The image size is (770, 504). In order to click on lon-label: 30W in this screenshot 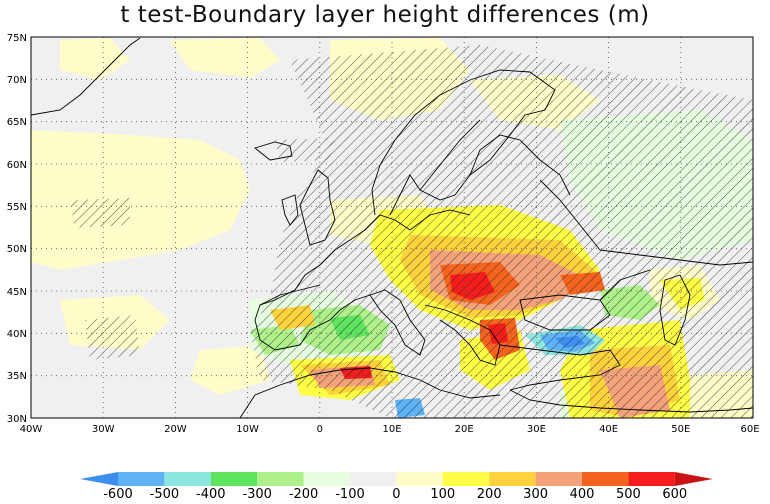, I will do `click(103, 429)`.